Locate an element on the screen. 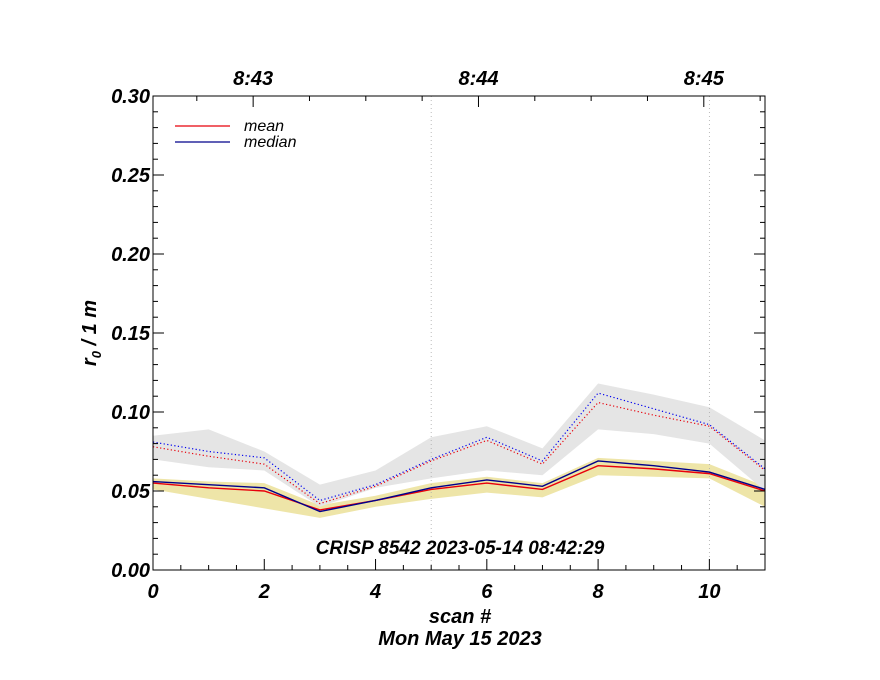 This screenshot has height=680, width=880. y-tick-label: 0.15 is located at coordinates (131, 334).